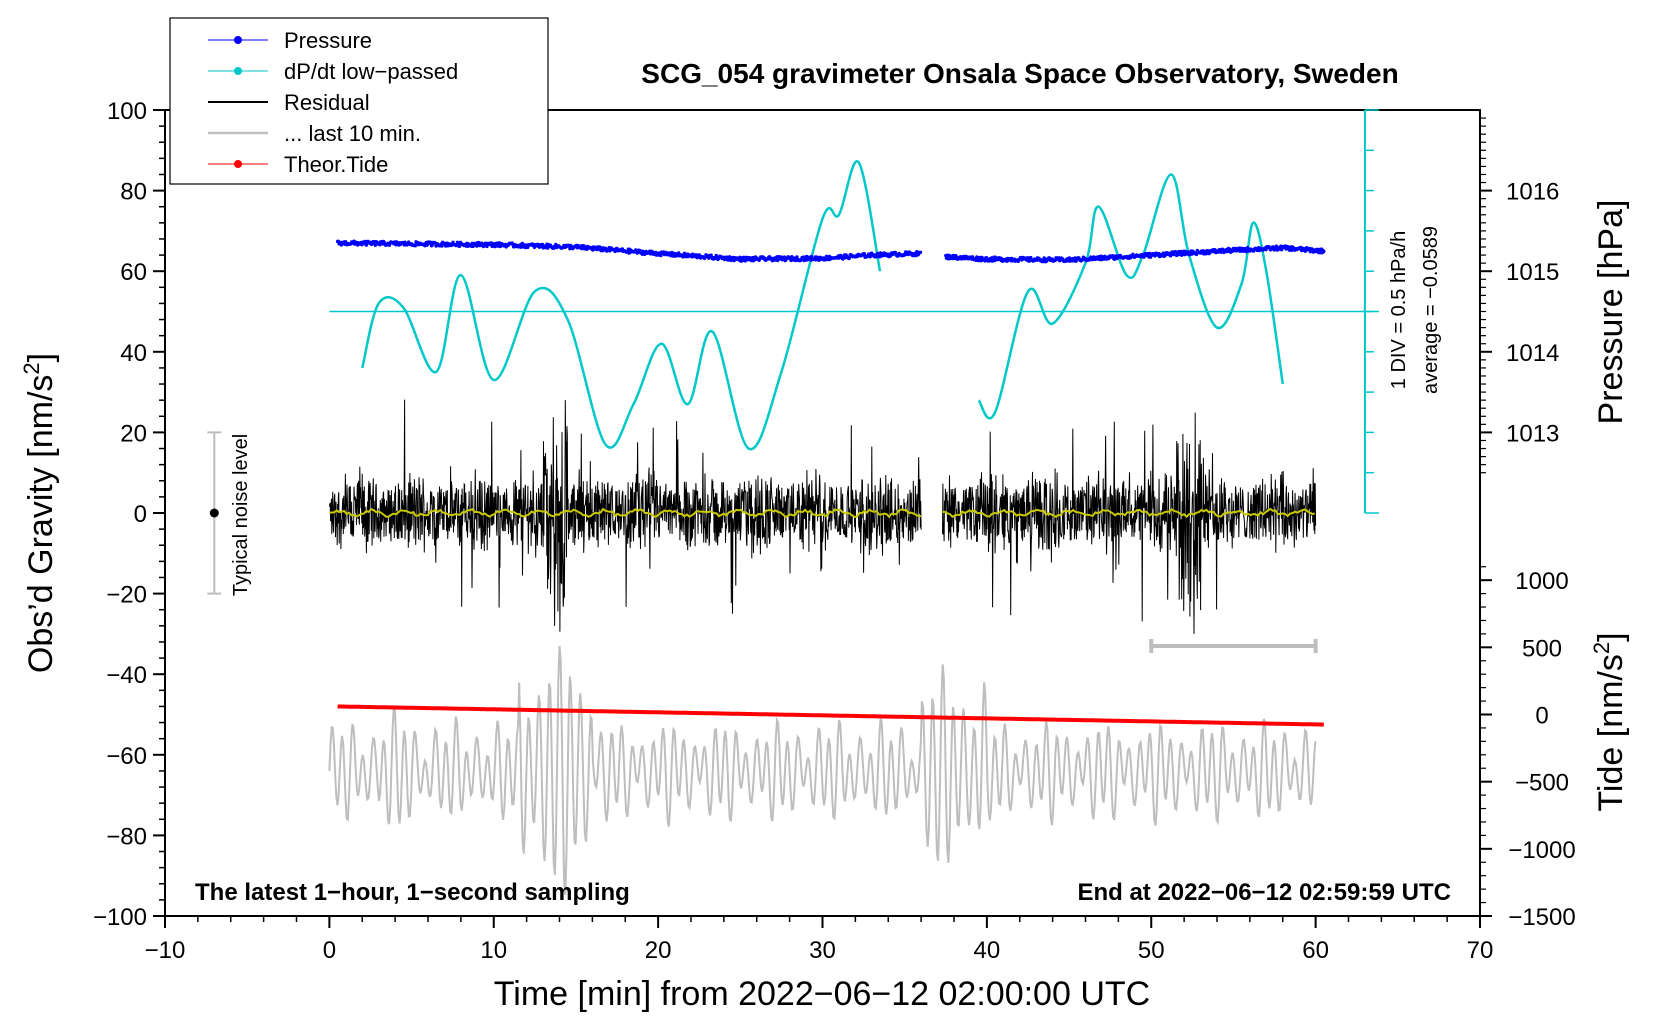  What do you see at coordinates (822, 994) in the screenshot?
I see `x-axis-title: Time [min] from 2022−06−12 02:00:00 UTC` at bounding box center [822, 994].